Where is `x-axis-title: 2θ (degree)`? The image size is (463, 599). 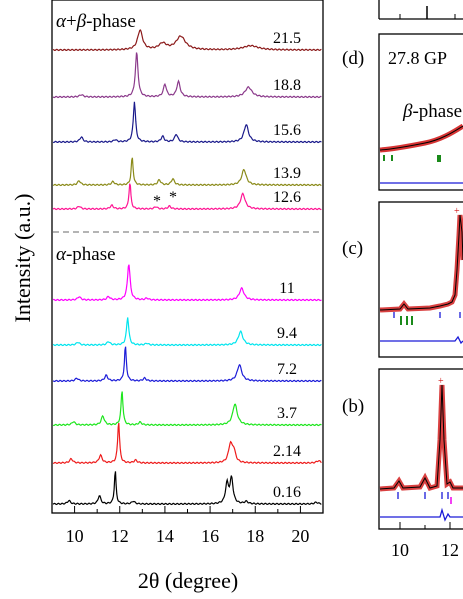
x-axis-title: 2θ (degree) is located at coordinates (188, 580).